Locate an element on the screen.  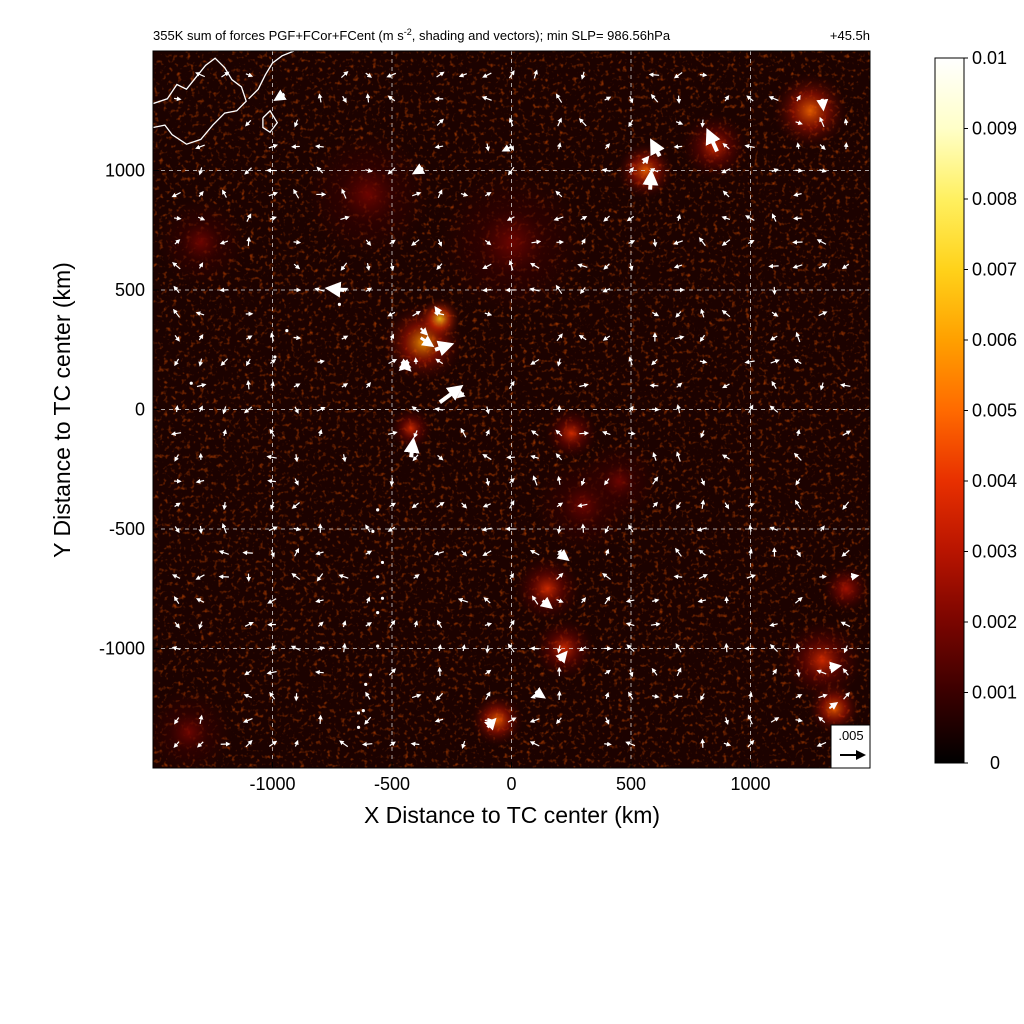
x-axis: -1000 -500 0 500 1000 is located at coordinates (510, 778).